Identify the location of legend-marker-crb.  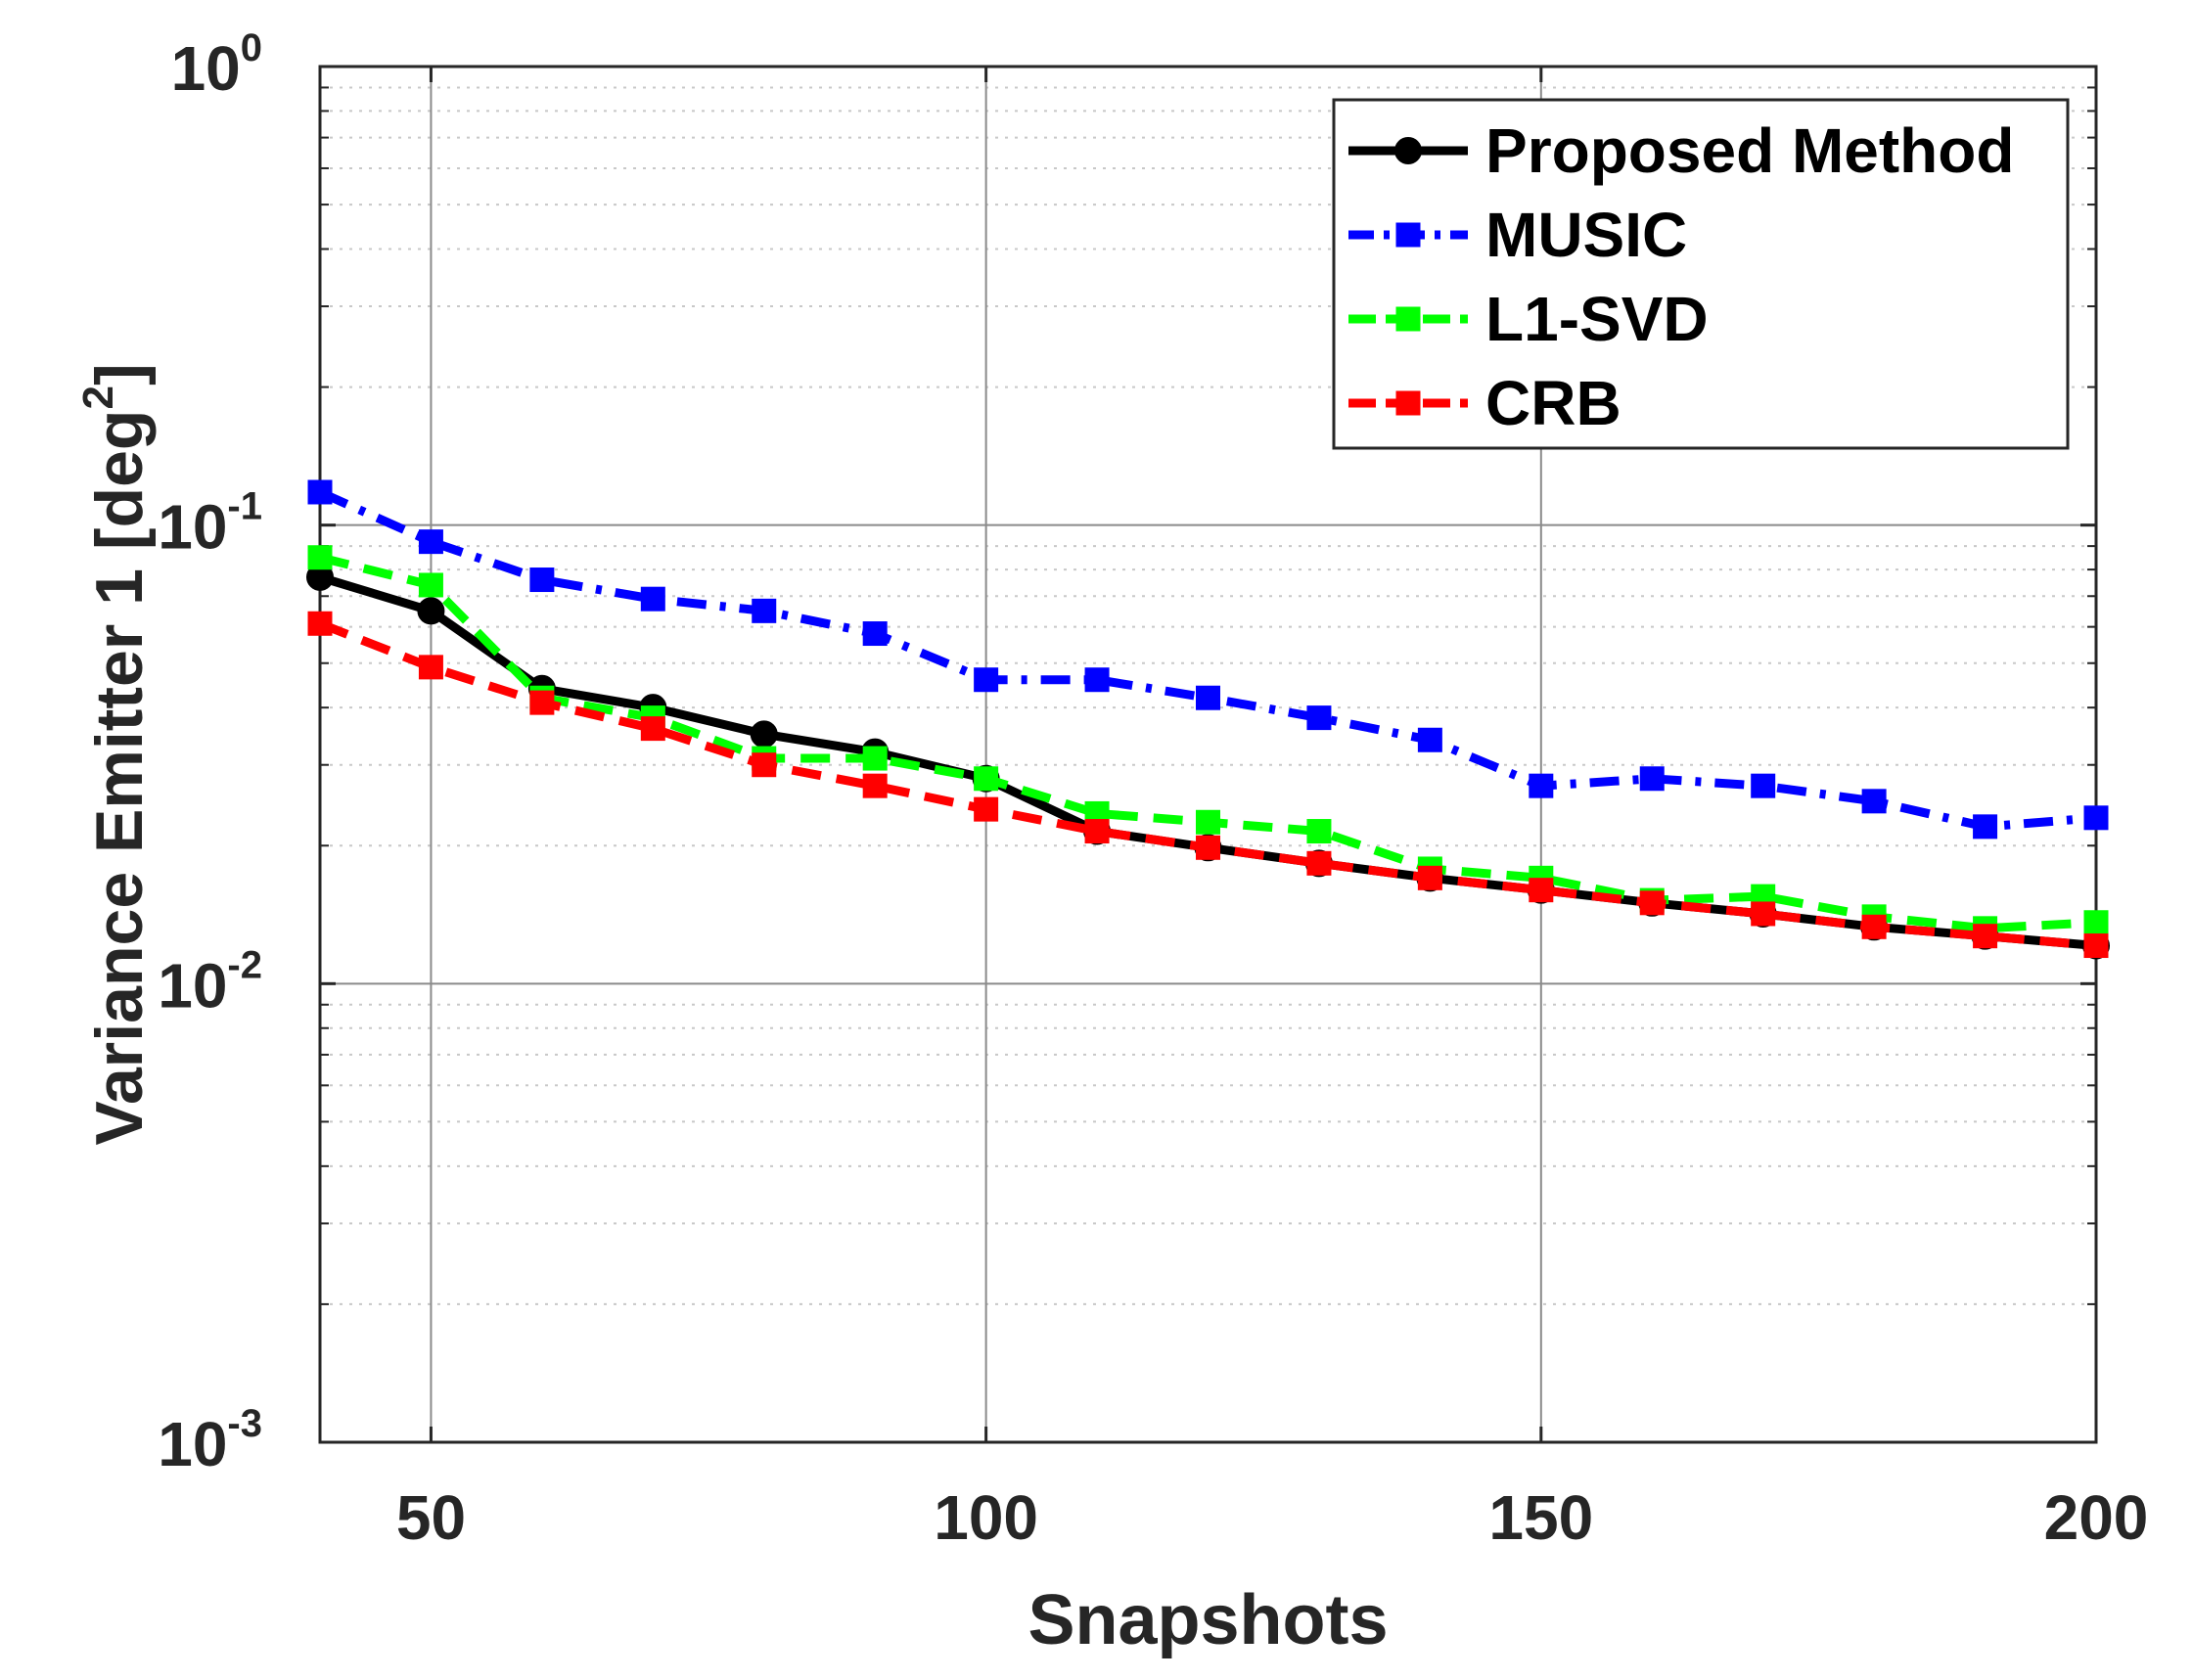
(1408, 403).